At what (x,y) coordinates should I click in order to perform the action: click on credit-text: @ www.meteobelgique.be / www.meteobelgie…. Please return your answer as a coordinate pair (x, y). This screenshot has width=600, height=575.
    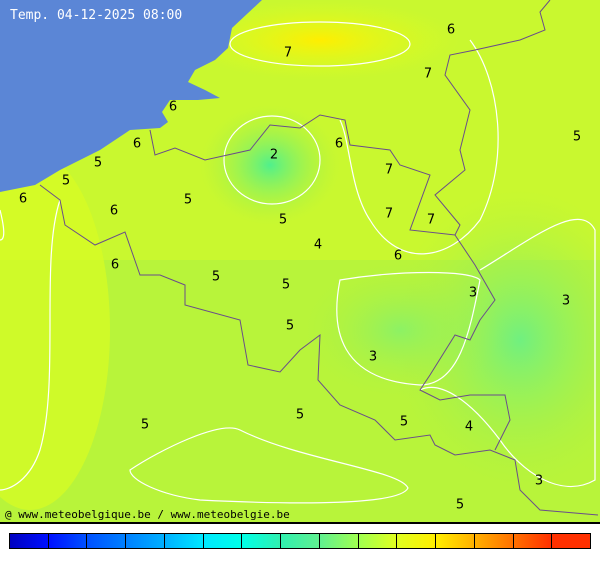
    Looking at the image, I should click on (147, 514).